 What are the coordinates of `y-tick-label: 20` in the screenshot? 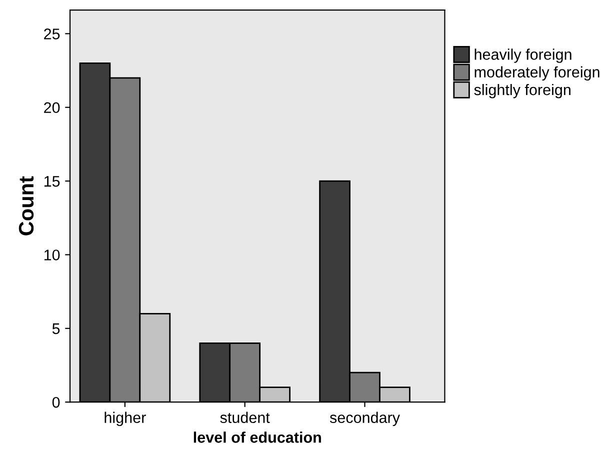 It's located at (52, 108).